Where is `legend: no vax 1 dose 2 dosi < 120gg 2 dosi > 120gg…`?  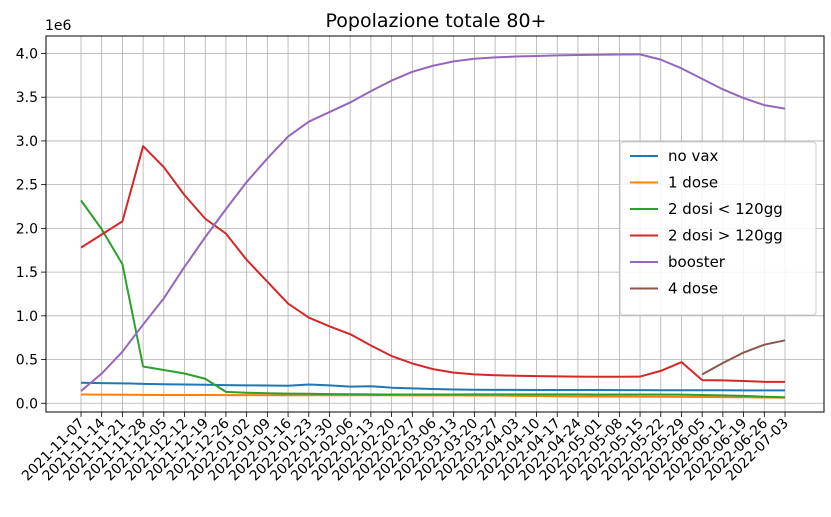 legend: no vax 1 dose 2 dosi < 120gg 2 dosi > 120gg… is located at coordinates (718, 228).